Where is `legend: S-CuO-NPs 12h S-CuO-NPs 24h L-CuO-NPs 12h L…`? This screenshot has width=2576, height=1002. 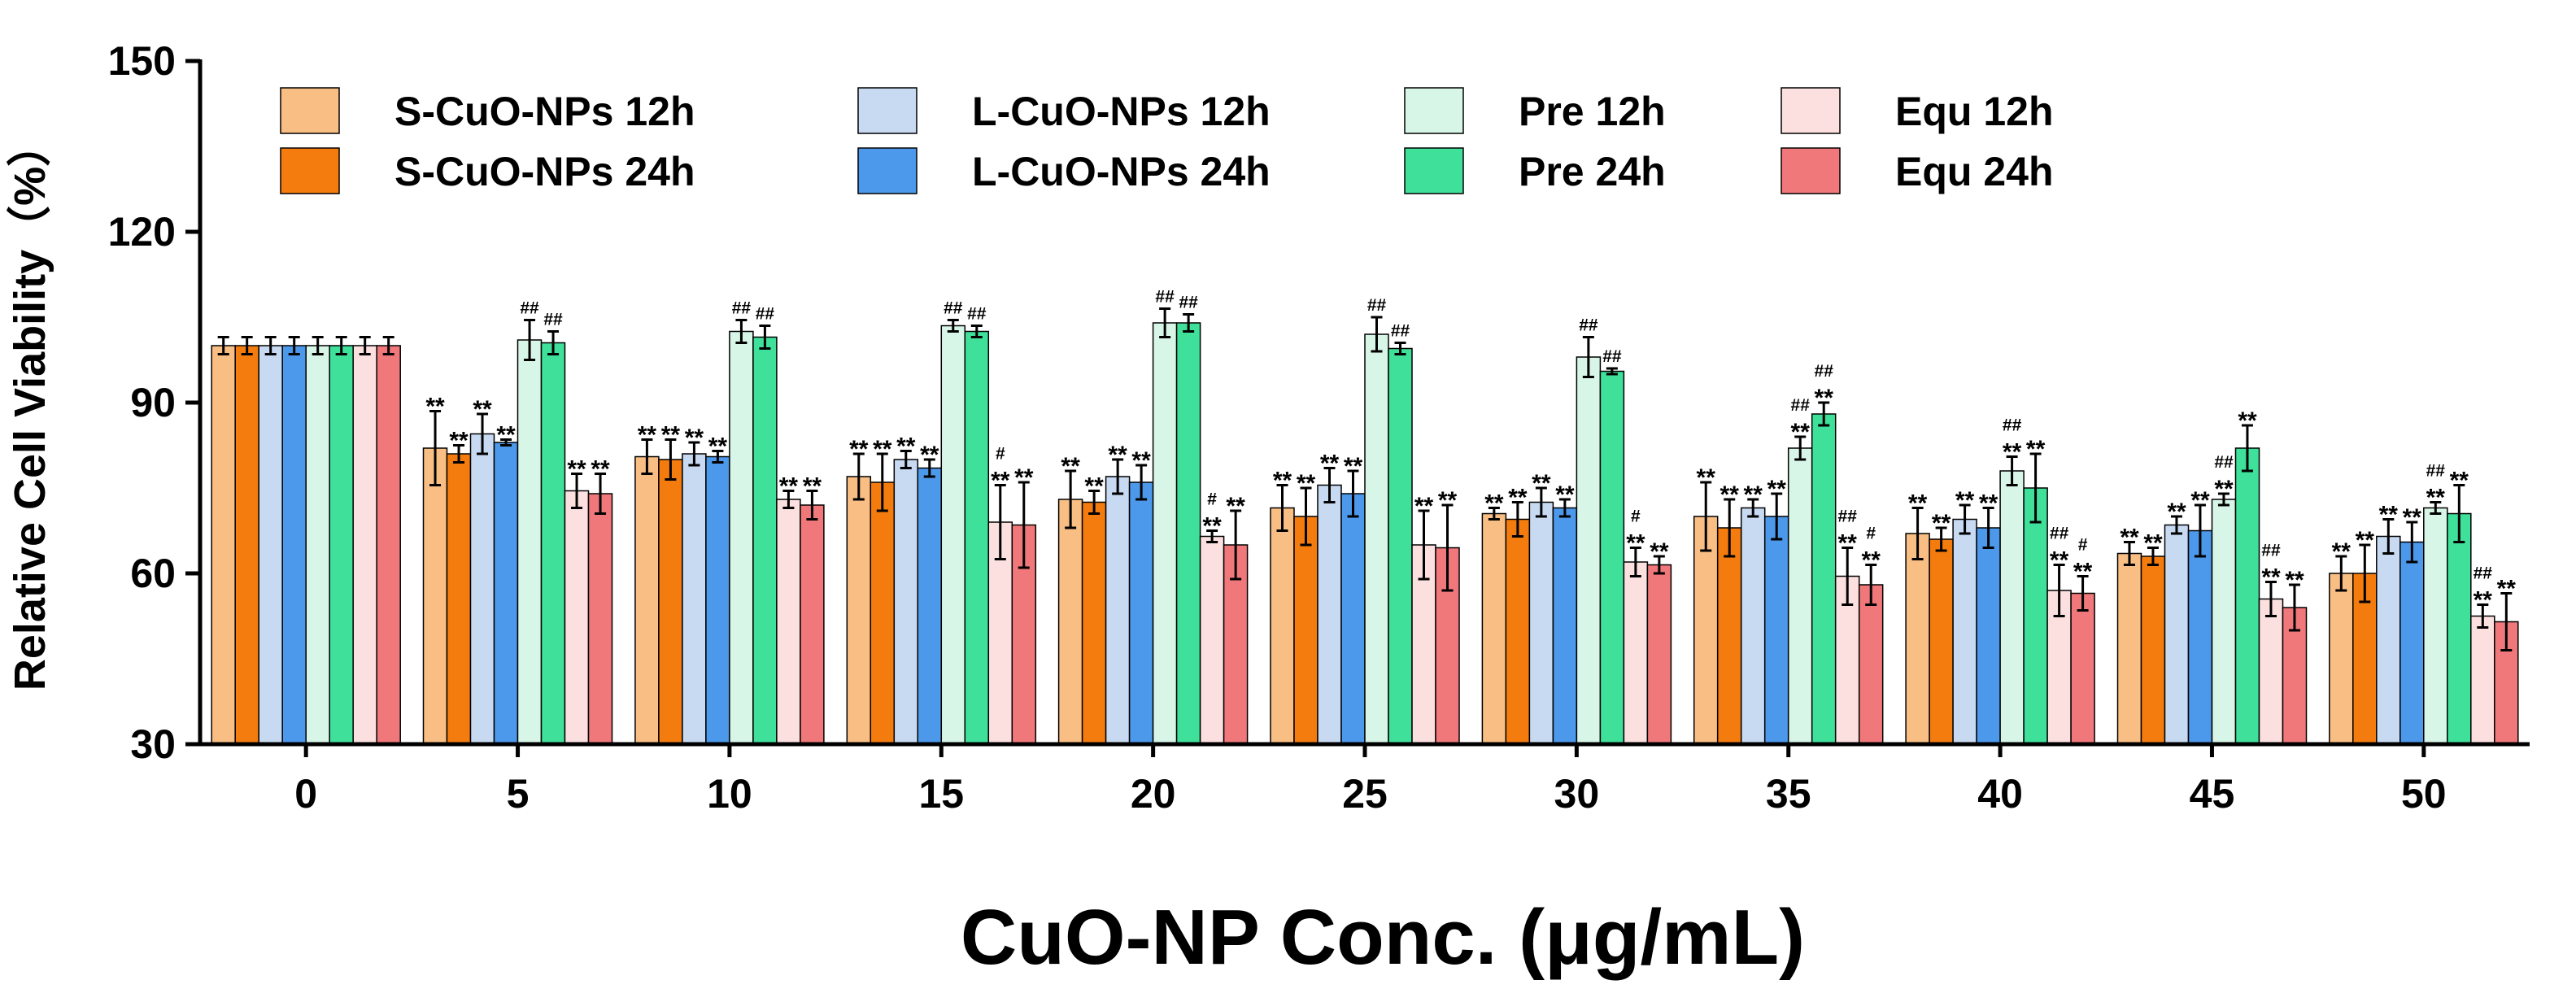 legend: S-CuO-NPs 12h S-CuO-NPs 24h L-CuO-NPs 12h L… is located at coordinates (1166, 140).